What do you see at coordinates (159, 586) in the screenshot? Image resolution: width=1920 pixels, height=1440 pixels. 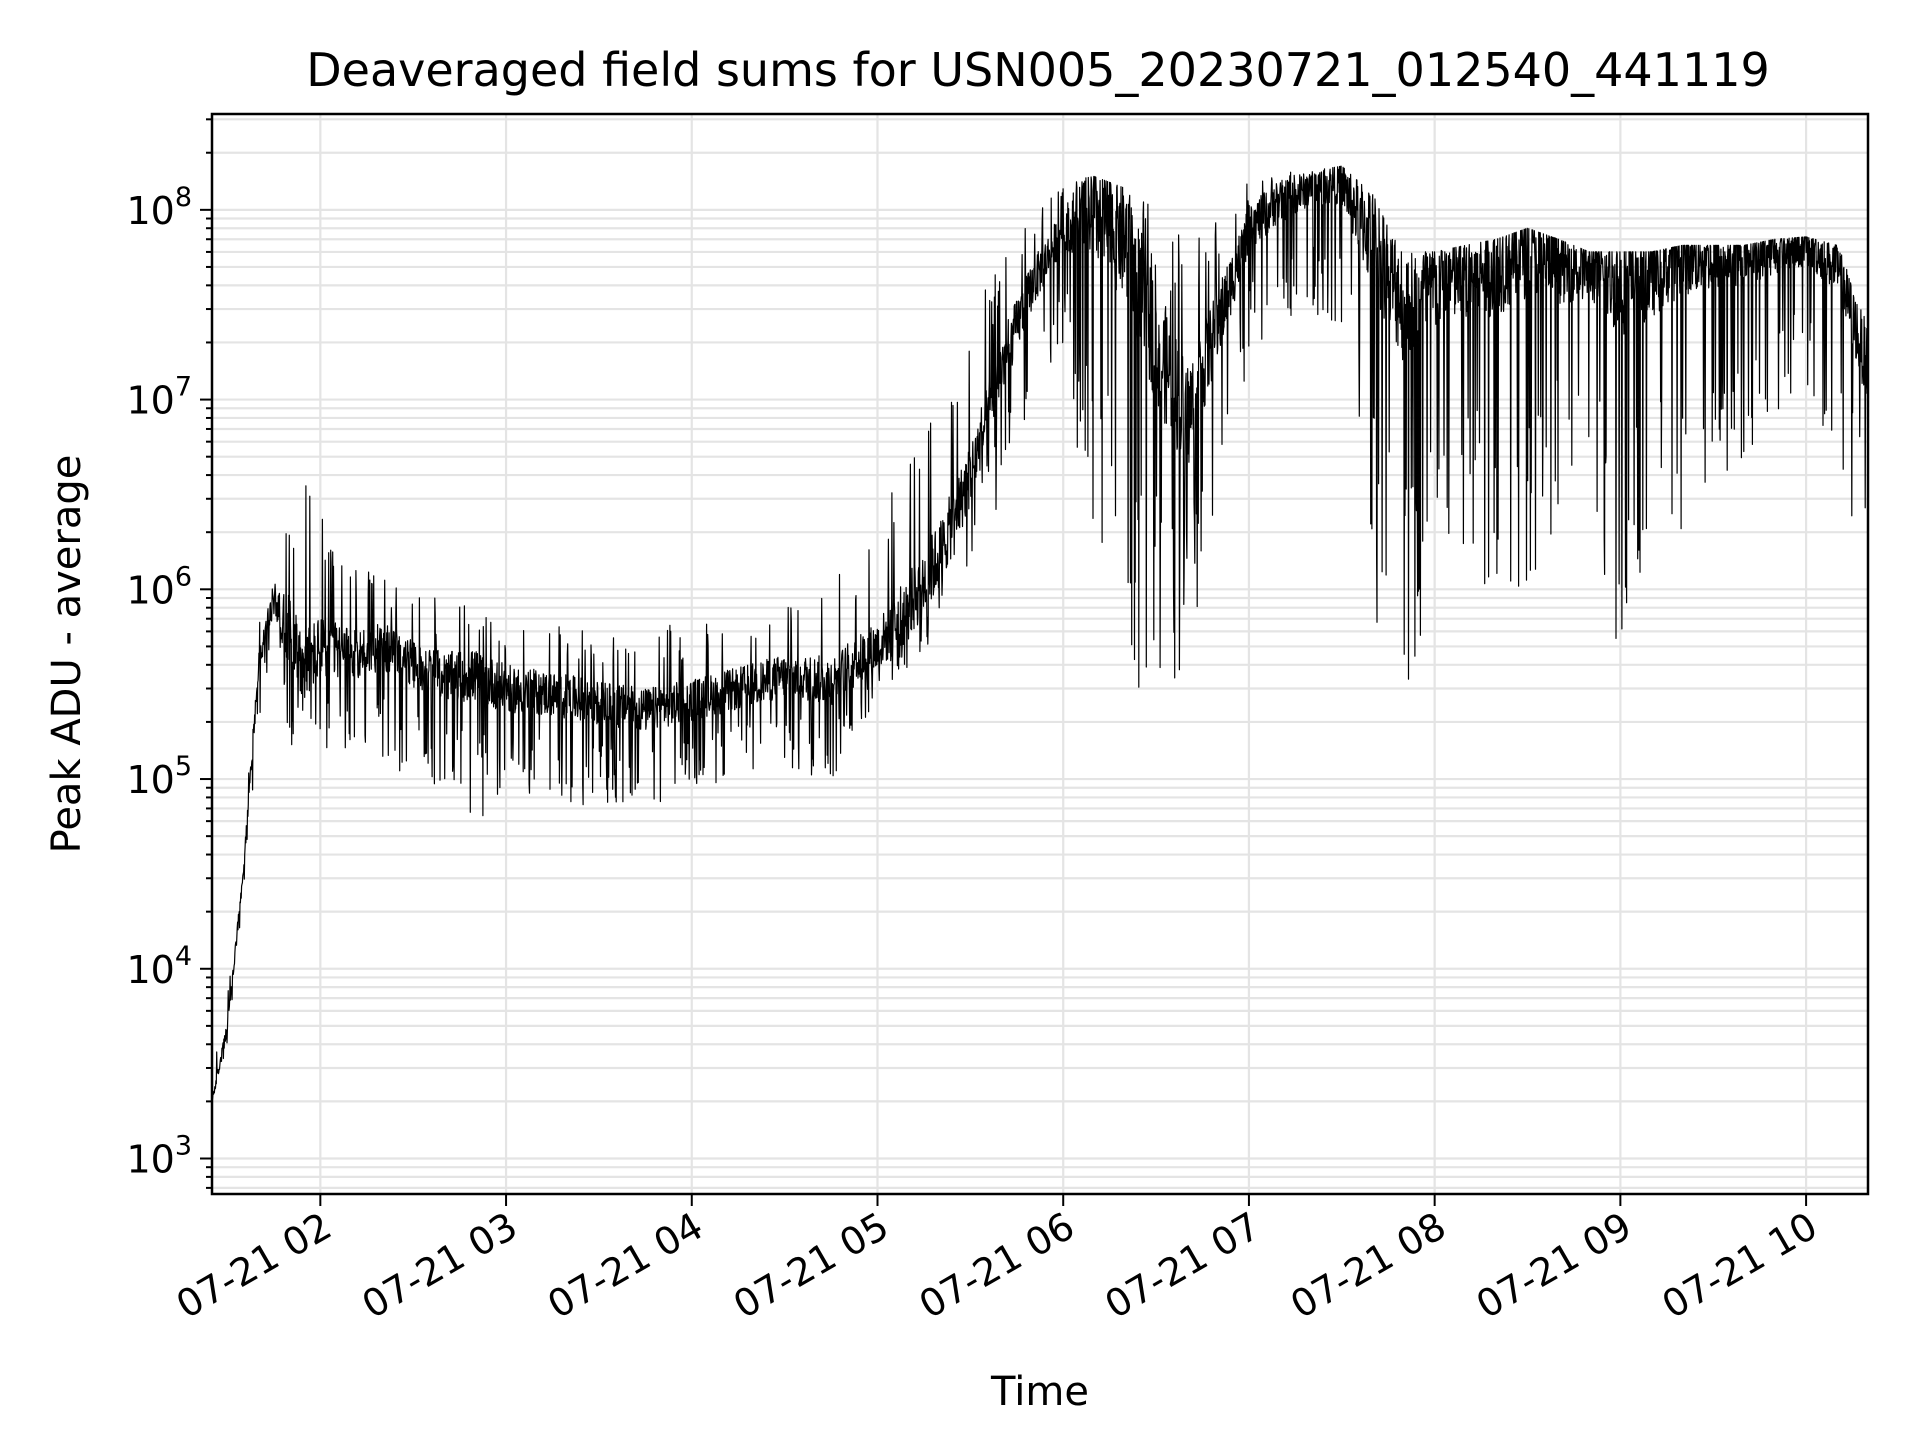 I see `y-tick-label: 10⁶` at bounding box center [159, 586].